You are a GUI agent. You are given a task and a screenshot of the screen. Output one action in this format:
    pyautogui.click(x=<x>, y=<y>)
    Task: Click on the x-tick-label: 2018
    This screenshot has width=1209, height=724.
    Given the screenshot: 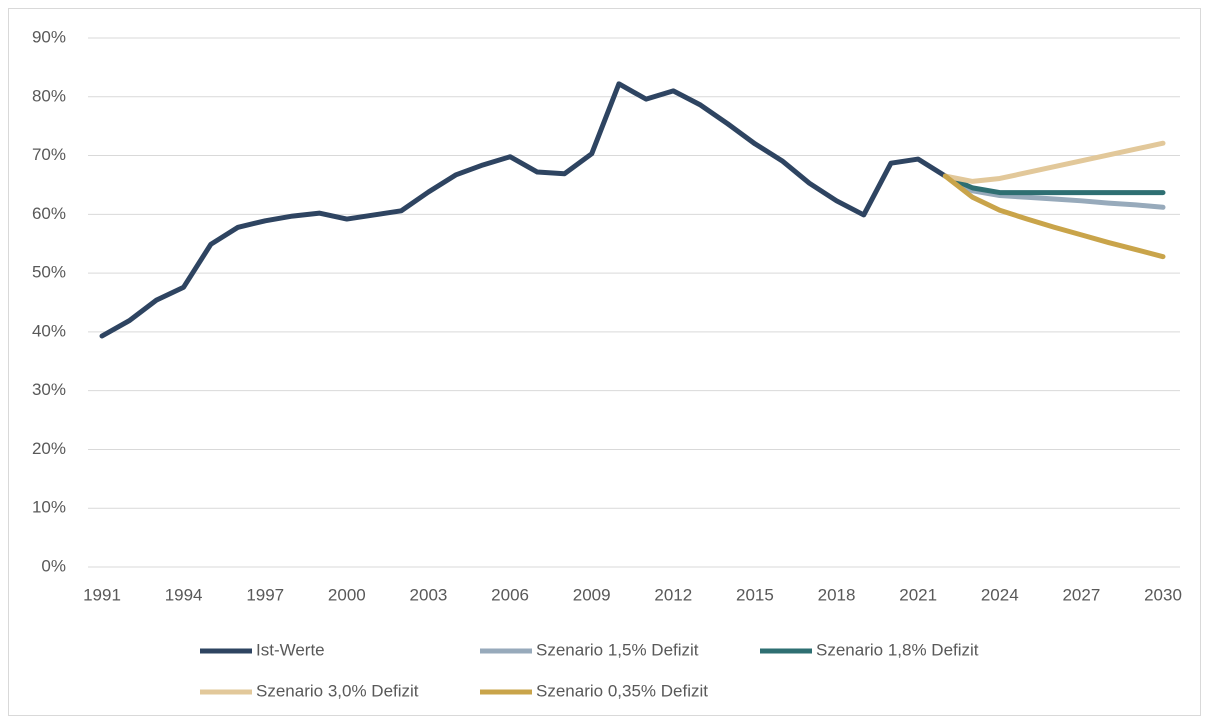 What is the action you would take?
    pyautogui.click(x=837, y=594)
    